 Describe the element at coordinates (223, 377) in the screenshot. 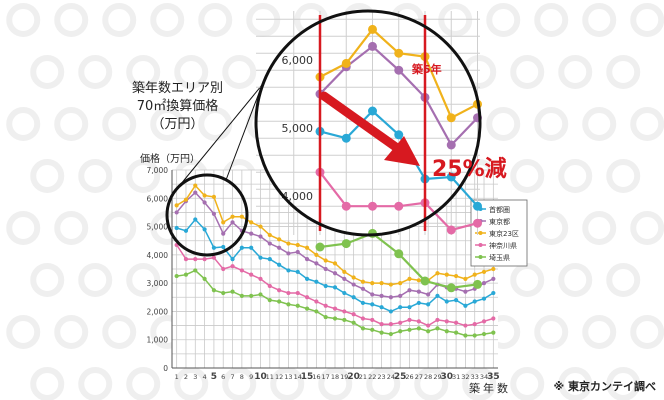

I see `x-tick-label: 6` at that location.